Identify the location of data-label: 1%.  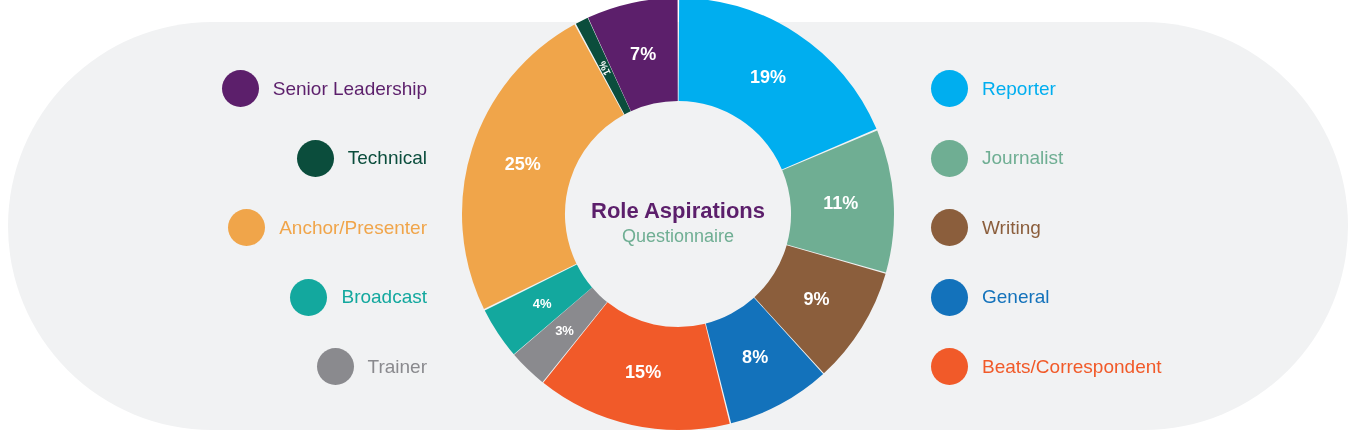
(604, 68).